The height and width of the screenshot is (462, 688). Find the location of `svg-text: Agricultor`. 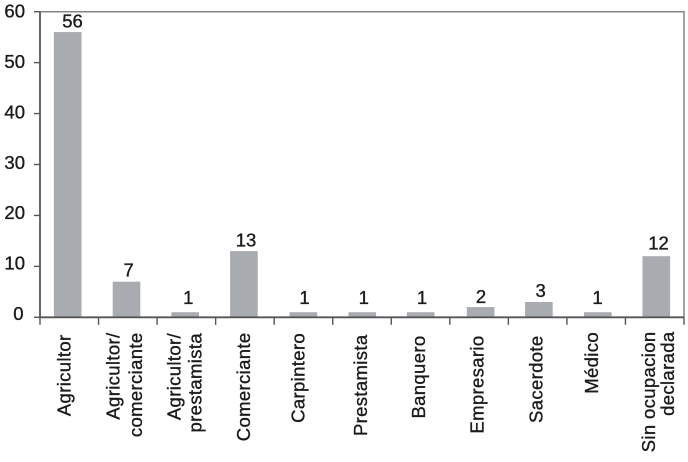

svg-text: Agricultor is located at coordinates (63, 376).